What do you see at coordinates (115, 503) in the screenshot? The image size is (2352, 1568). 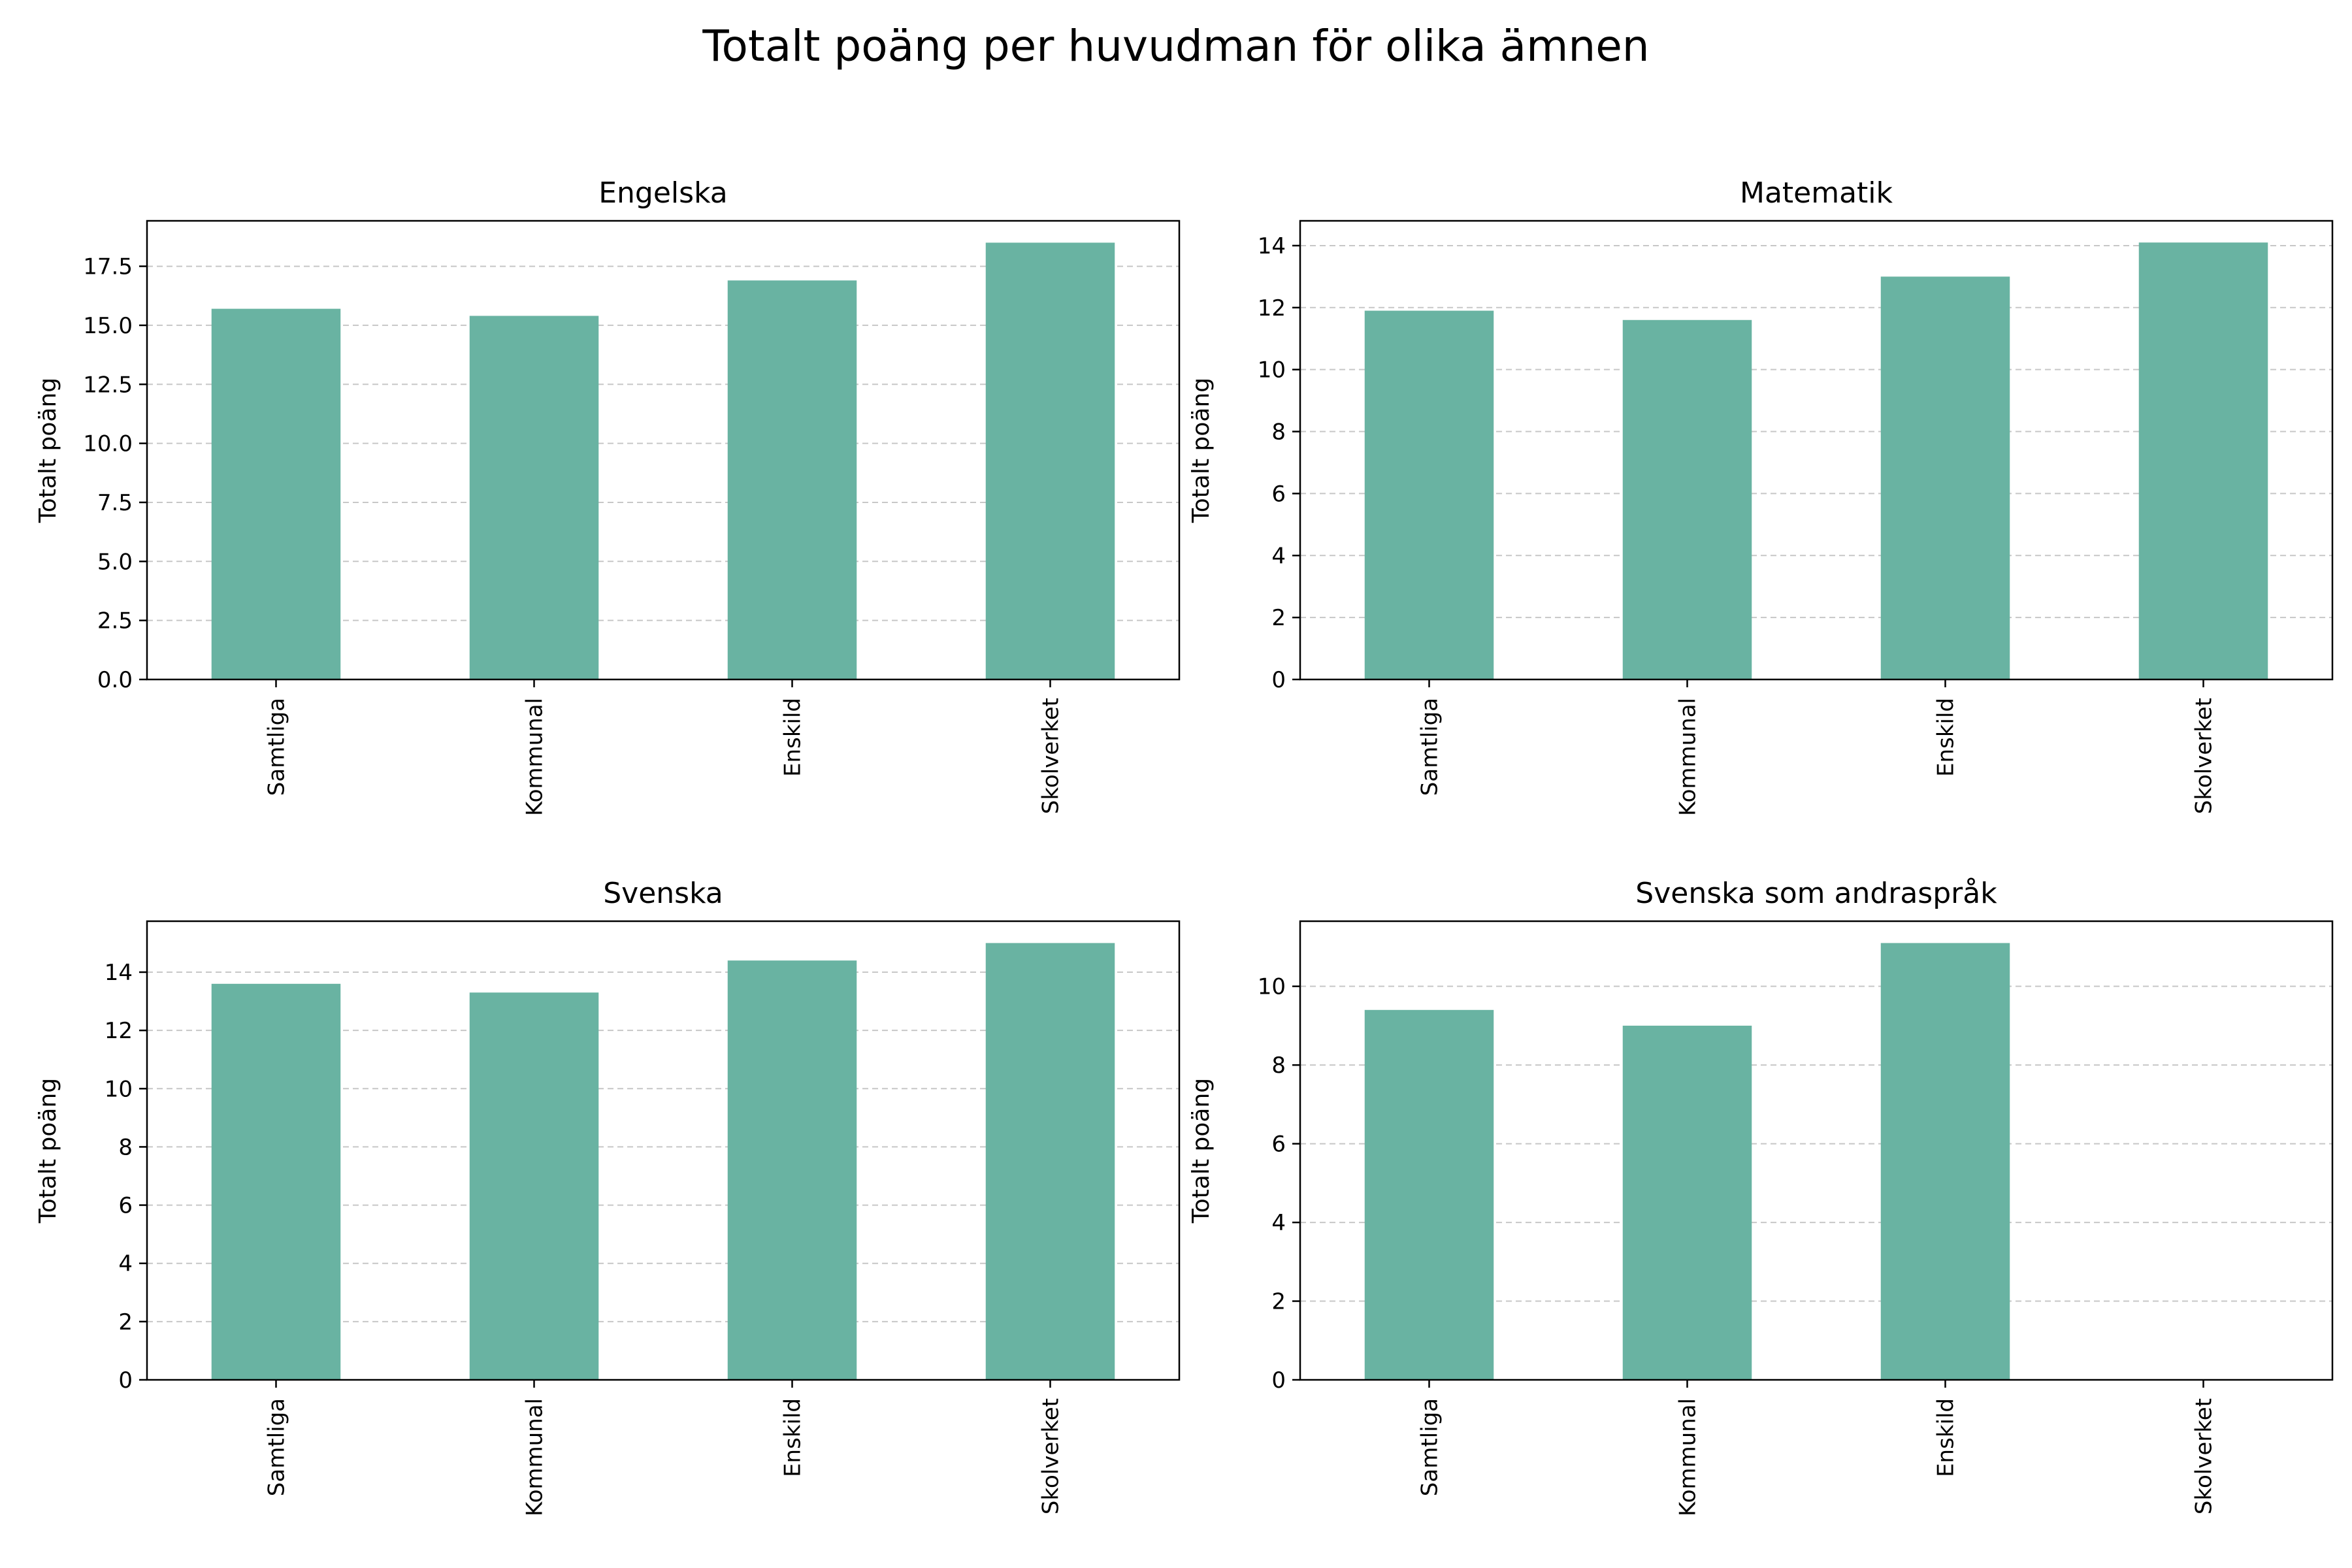 I see `y-tick-label: 7.5` at bounding box center [115, 503].